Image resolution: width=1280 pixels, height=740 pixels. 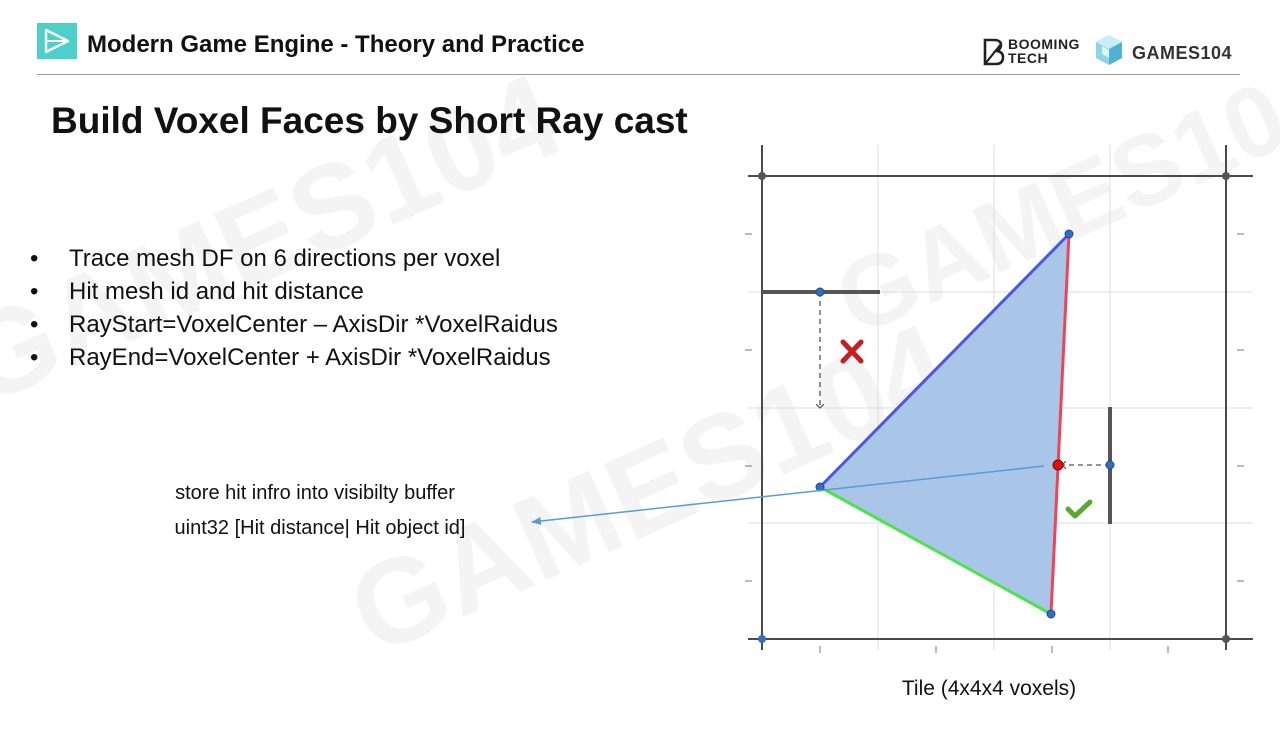 I want to click on booming-tech-logo: BOOMING TECH, so click(x=1034, y=52).